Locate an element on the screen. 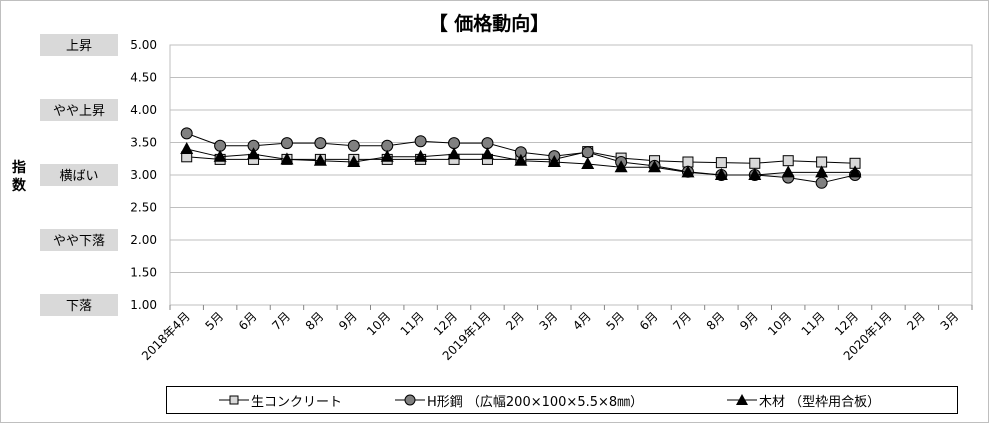 This screenshot has height=423, width=989. legend-item-timber: 木材 （型枠用合板） is located at coordinates (803, 400).